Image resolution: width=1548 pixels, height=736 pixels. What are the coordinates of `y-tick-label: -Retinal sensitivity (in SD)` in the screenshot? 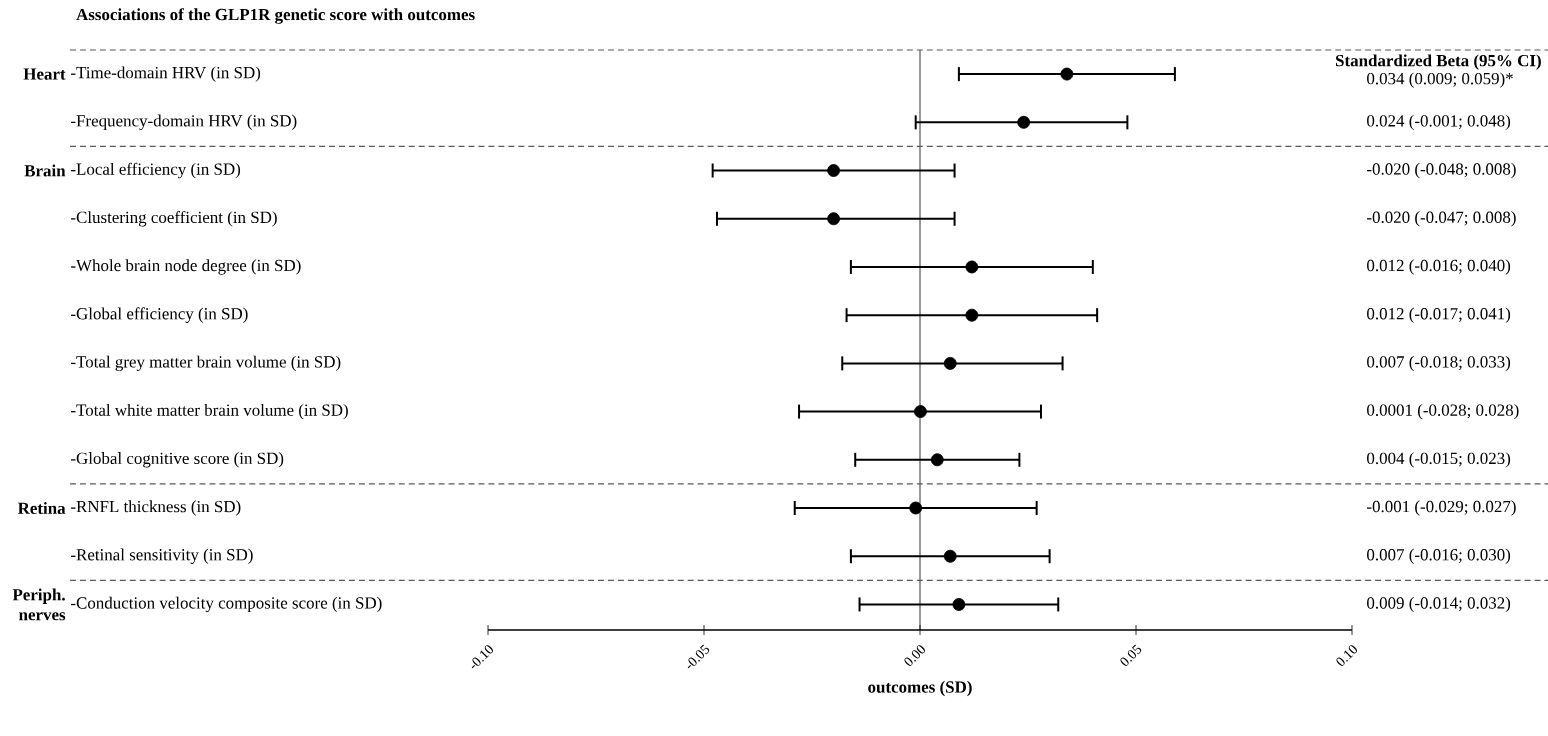 It's located at (162, 556).